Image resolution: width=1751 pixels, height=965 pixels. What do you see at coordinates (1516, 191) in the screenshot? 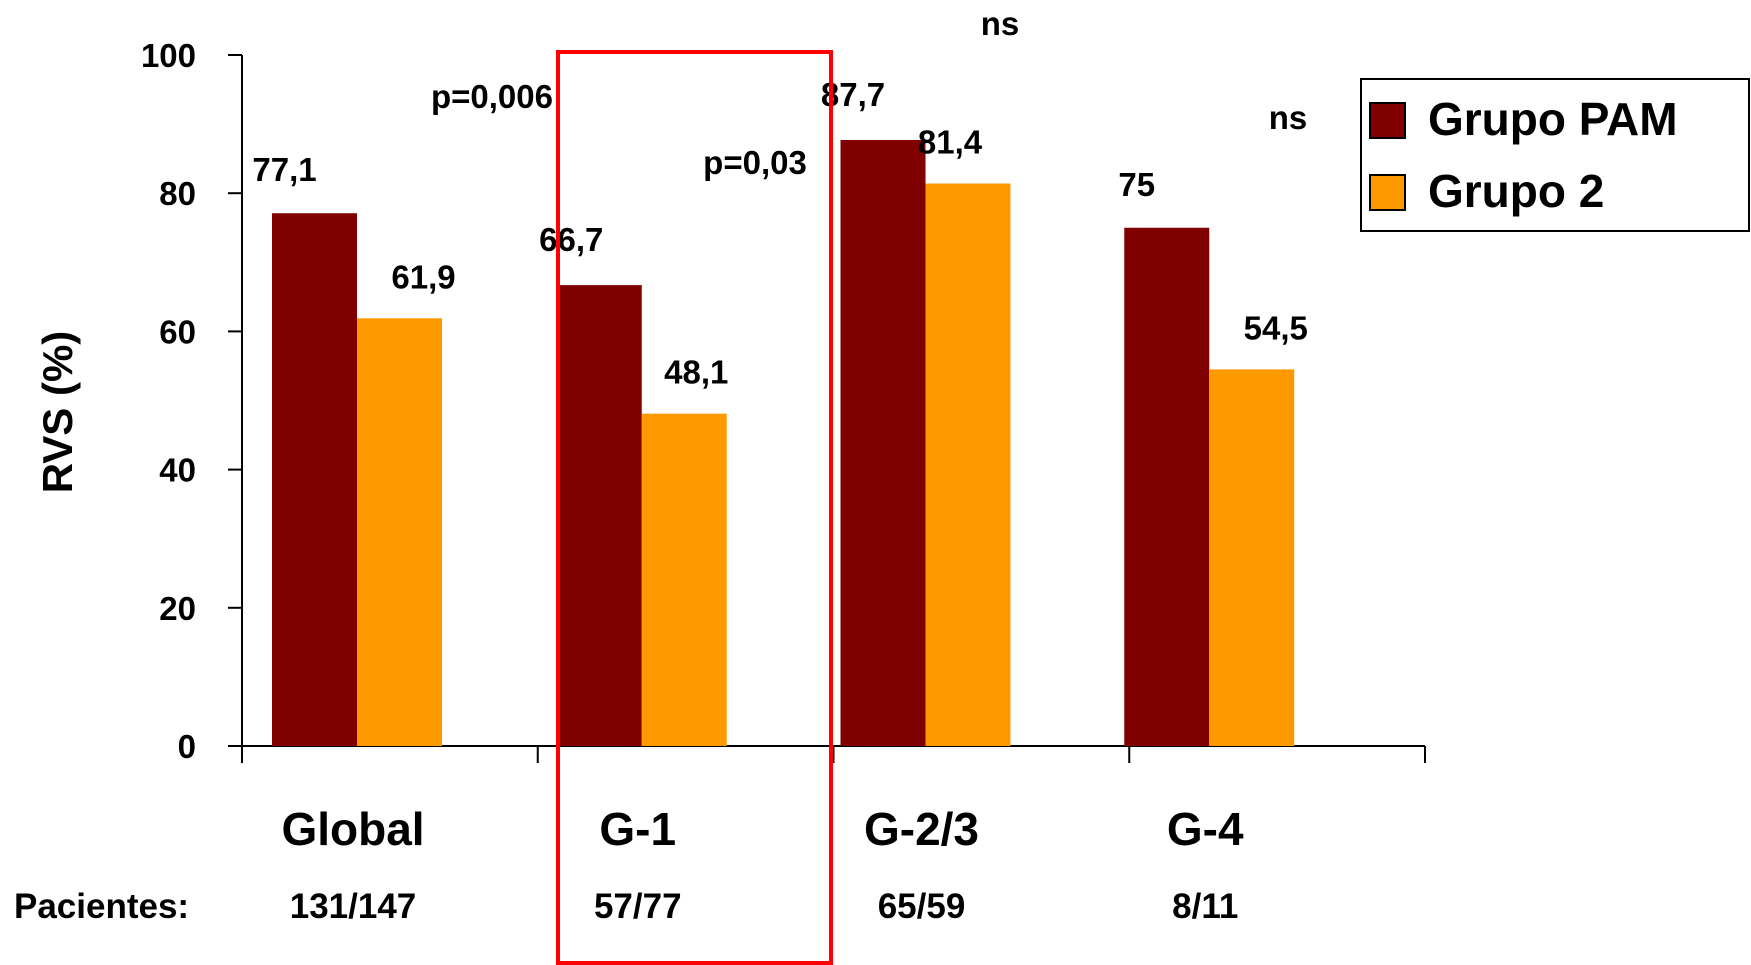
I see `legend-label: Grupo 2` at bounding box center [1516, 191].